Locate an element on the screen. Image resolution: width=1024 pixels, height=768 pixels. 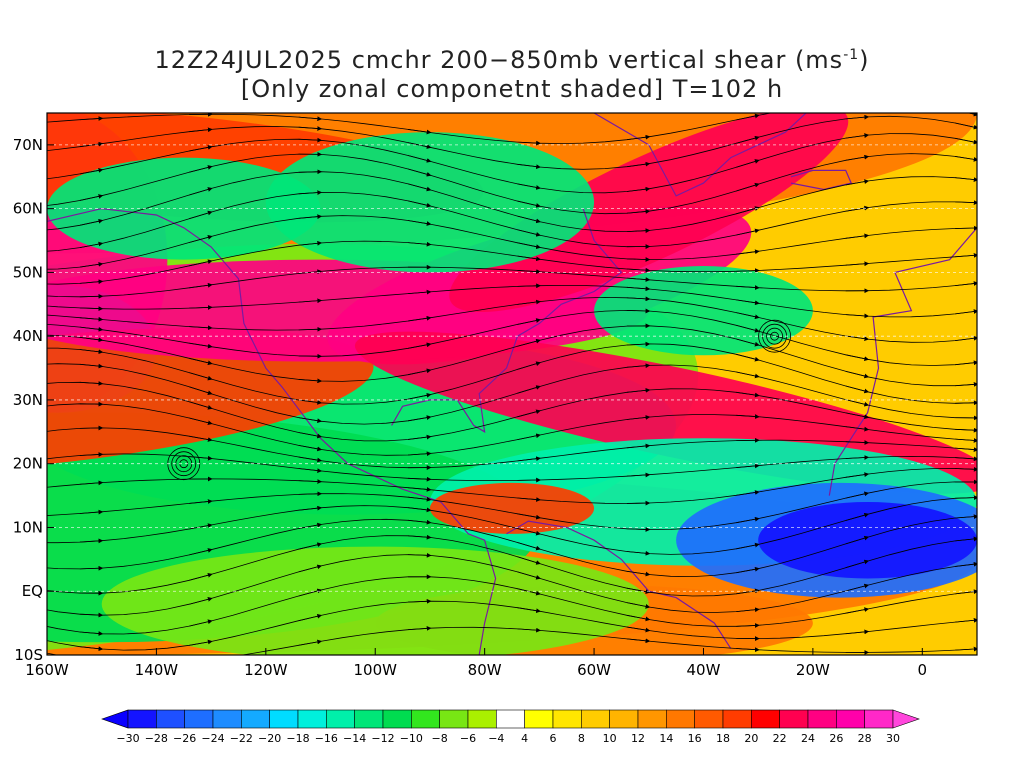
lat-tick-label: 10N is located at coordinates (28, 527).